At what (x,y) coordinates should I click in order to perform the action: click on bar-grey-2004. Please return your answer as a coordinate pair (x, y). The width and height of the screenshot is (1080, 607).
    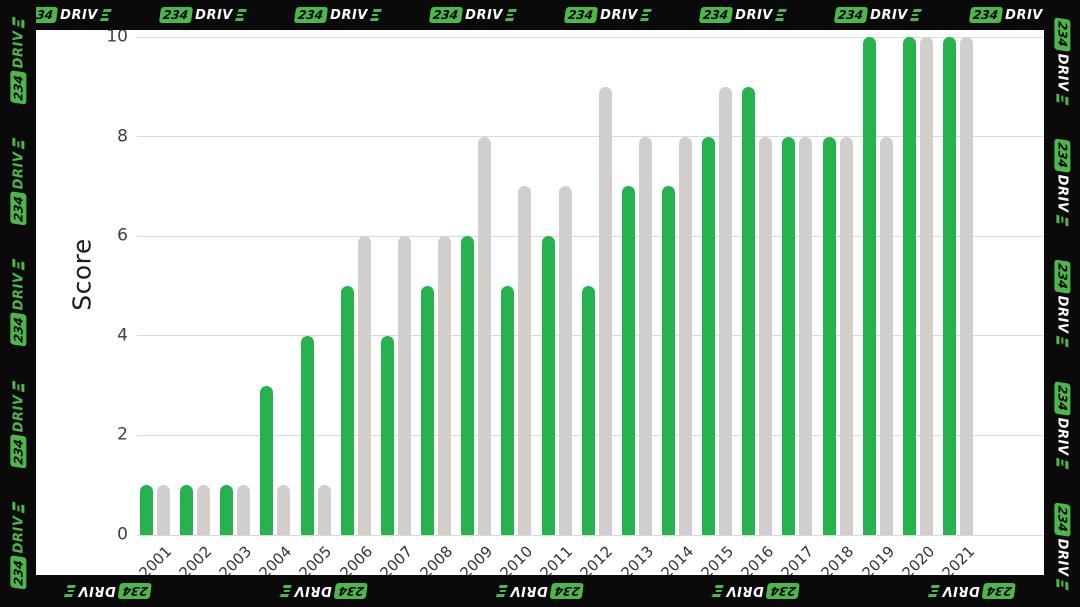
    Looking at the image, I should click on (284, 510).